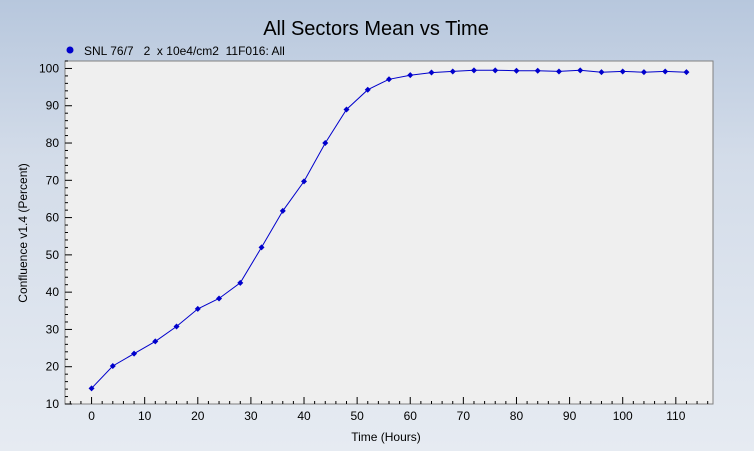 This screenshot has width=754, height=451. What do you see at coordinates (184, 51) in the screenshot?
I see `legend-series-label: SNL 76/7 2 x 10e4/cm2 11F016: All` at bounding box center [184, 51].